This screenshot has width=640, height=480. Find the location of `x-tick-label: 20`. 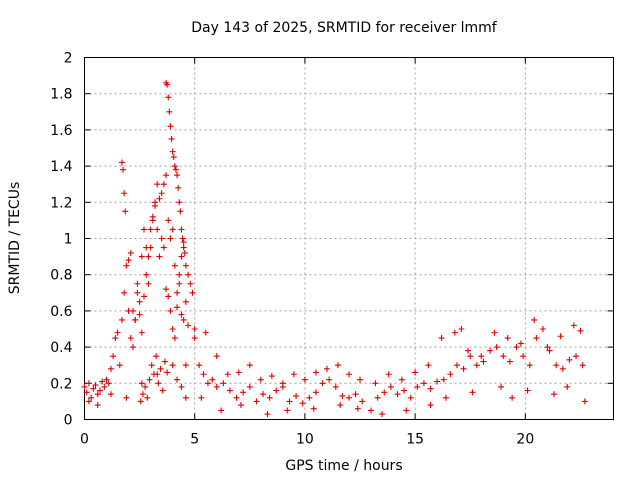

x-tick-label: 20 is located at coordinates (525, 440).